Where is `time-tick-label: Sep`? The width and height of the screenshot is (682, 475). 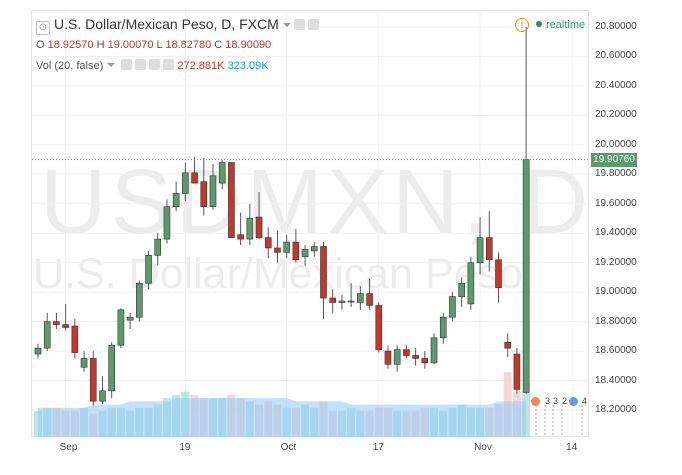 time-tick-label: Sep is located at coordinates (68, 447).